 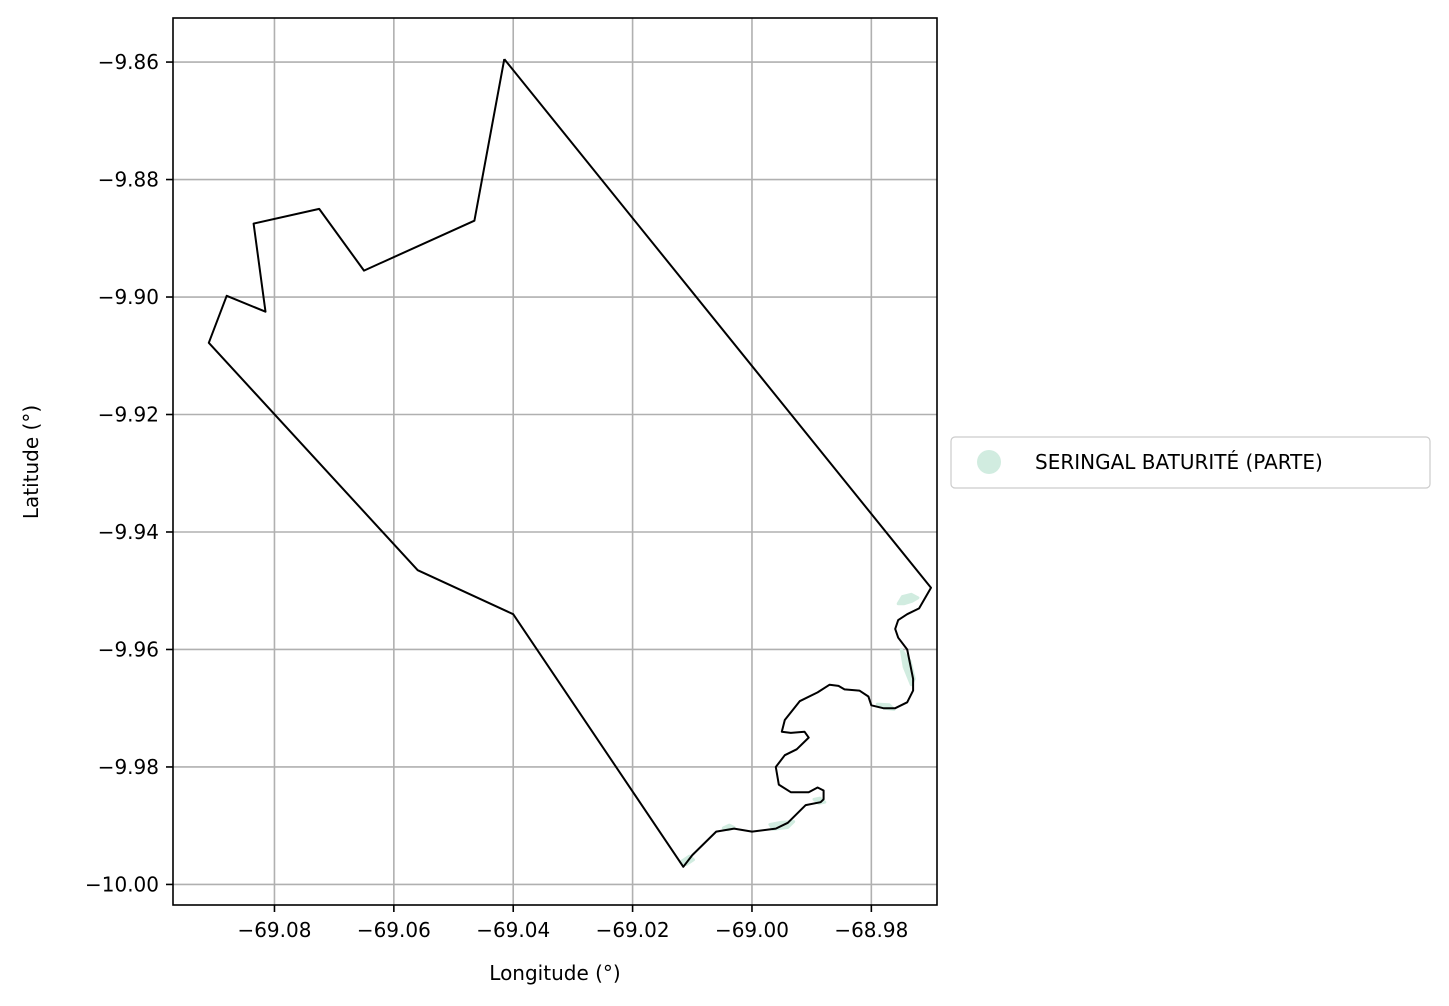 I want to click on x-tick-label: −69.02, so click(x=633, y=930).